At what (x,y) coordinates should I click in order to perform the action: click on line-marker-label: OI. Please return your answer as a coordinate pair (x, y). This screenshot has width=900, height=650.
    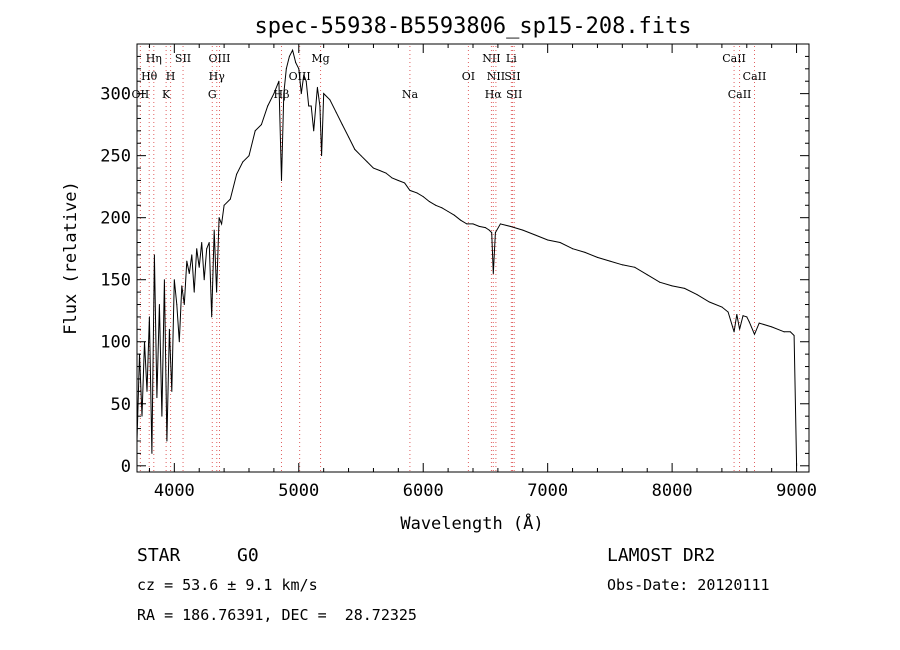
    Looking at the image, I should click on (468, 76).